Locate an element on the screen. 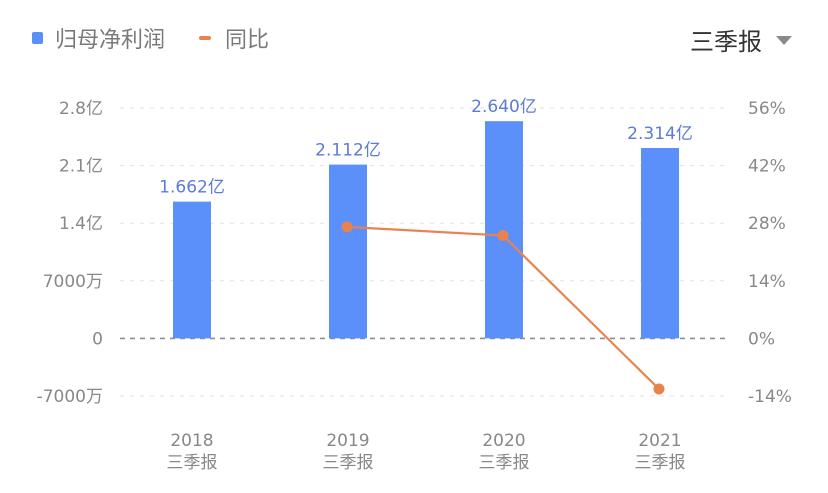  bar-swatch-icon is located at coordinates (37, 38).